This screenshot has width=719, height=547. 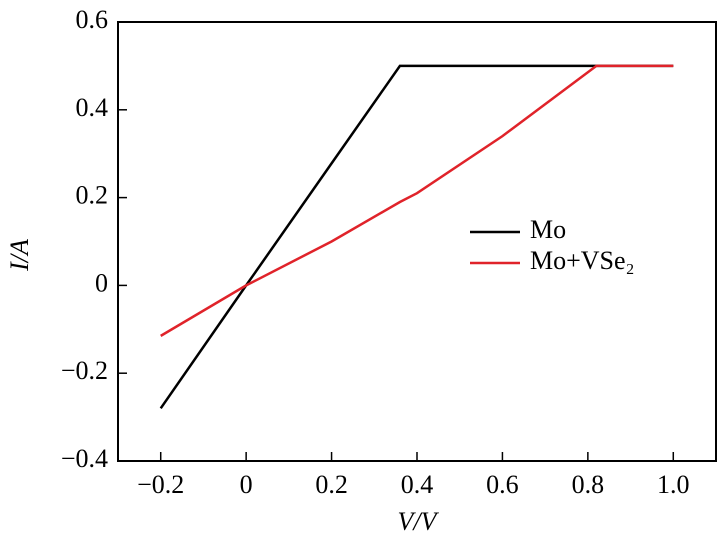 What do you see at coordinates (19, 255) in the screenshot?
I see `y-axis-label: I/A` at bounding box center [19, 255].